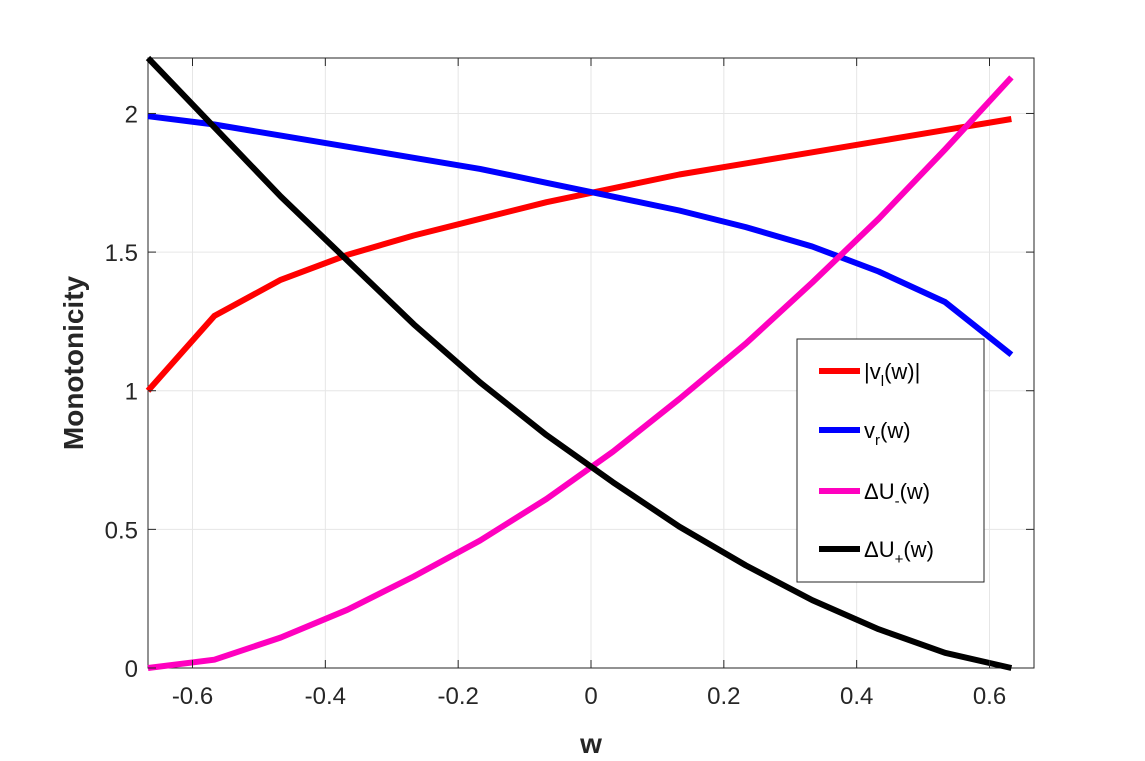 The height and width of the screenshot is (761, 1145). Describe the element at coordinates (989, 696) in the screenshot. I see `x-tick-label: 0.6` at that location.